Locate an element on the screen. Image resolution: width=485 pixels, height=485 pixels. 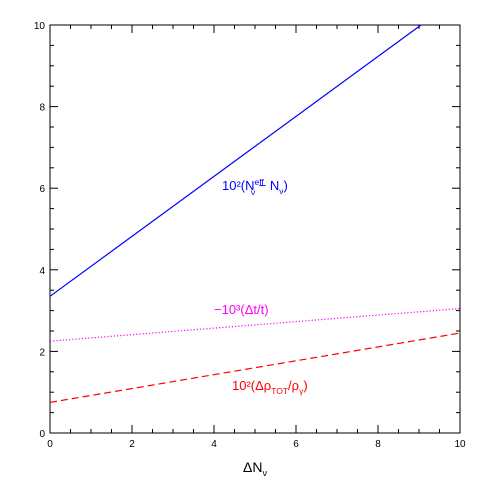
y-tick-label: 8 is located at coordinates (42, 108).